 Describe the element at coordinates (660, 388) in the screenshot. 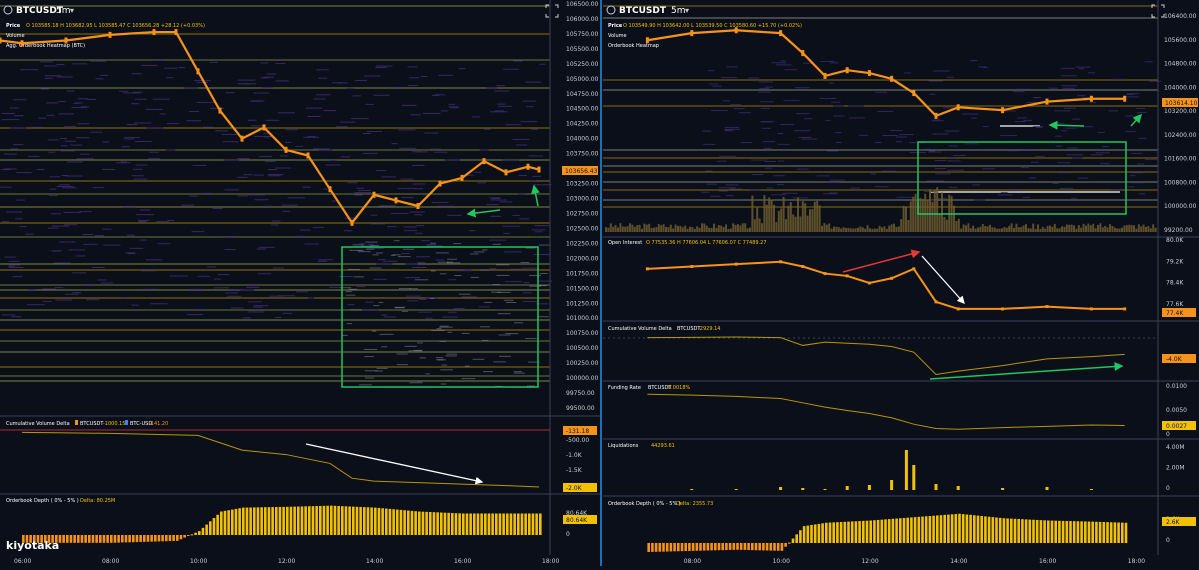

I see `right-funding-sym: BTCUSDT` at that location.